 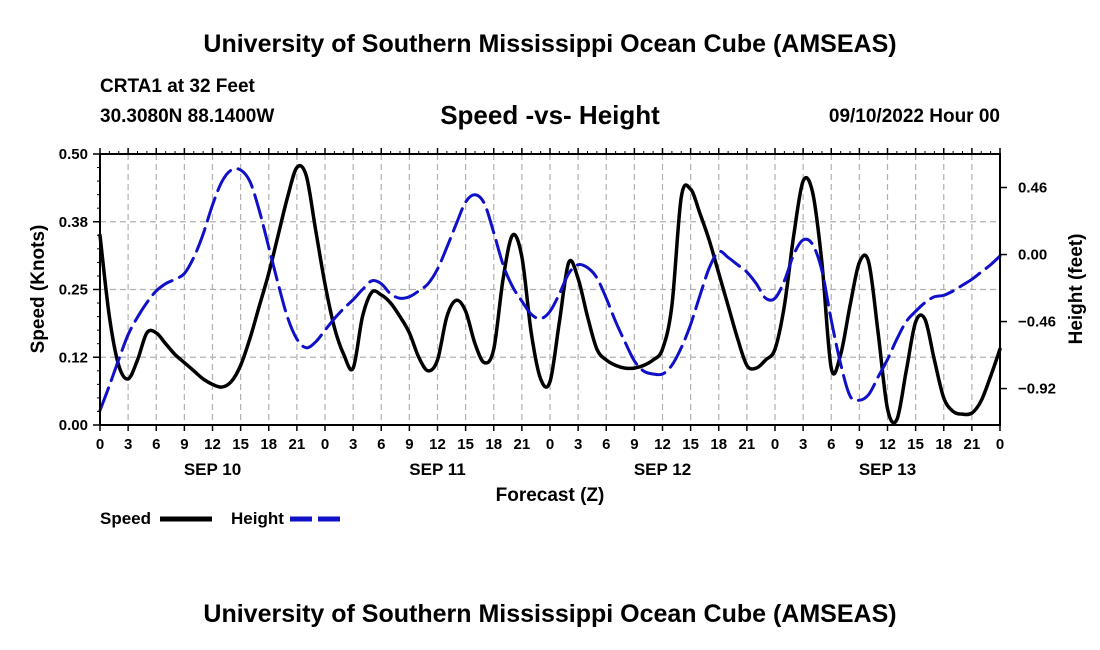 What do you see at coordinates (73, 222) in the screenshot?
I see `y-tick-label: 0.38` at bounding box center [73, 222].